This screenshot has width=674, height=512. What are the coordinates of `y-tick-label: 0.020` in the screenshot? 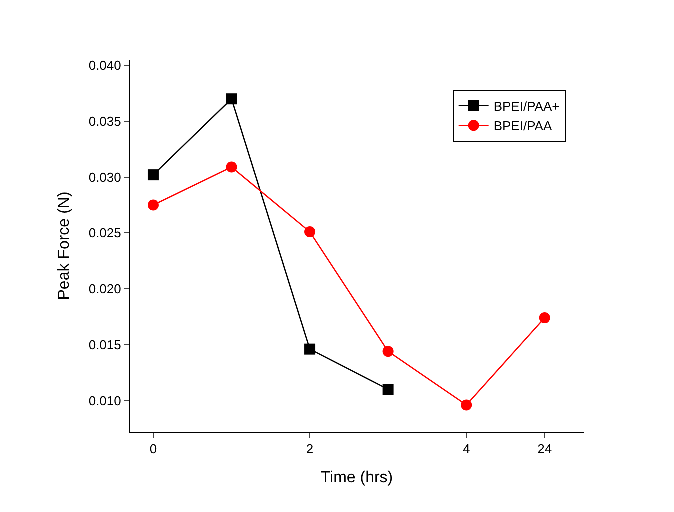 It's located at (105, 289).